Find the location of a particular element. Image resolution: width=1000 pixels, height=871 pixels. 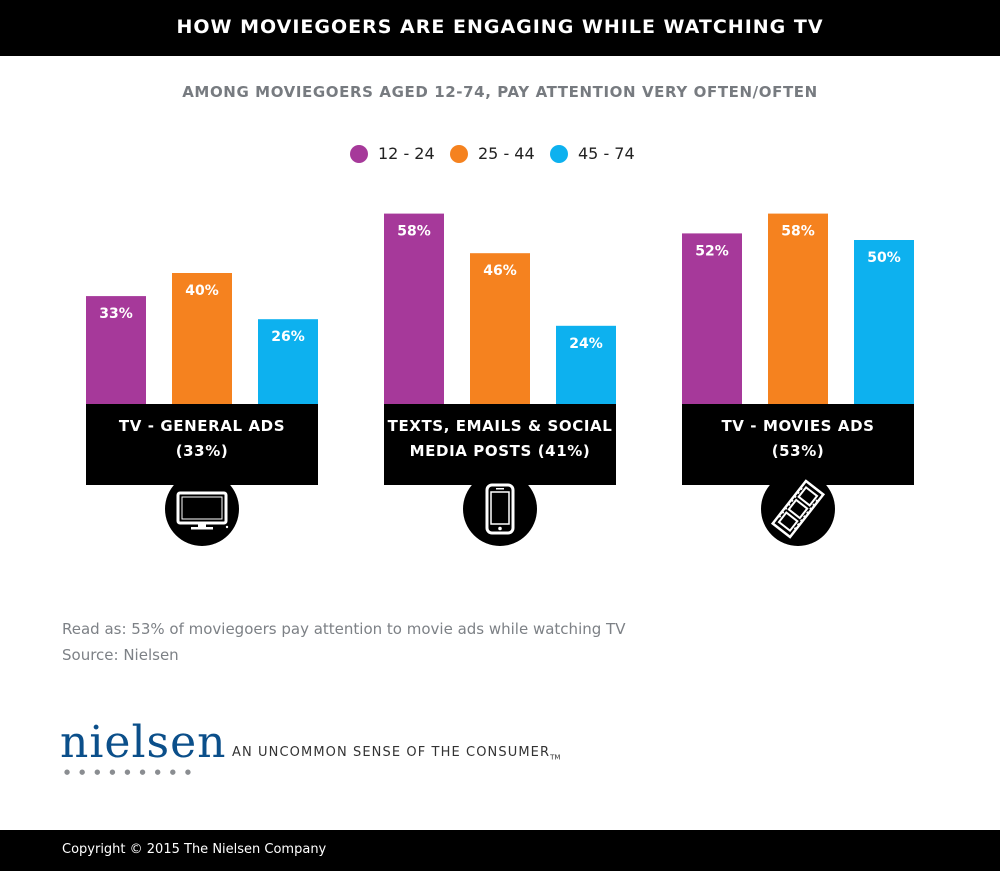

category-label-line: TEXTS, EMAILS & SOCIAL is located at coordinates (500, 426).